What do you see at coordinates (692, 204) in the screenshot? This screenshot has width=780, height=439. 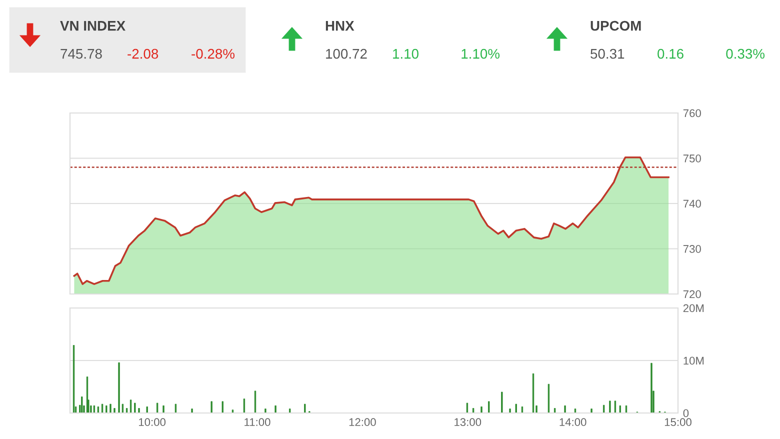 I see `y-tick-label: 740` at bounding box center [692, 204].